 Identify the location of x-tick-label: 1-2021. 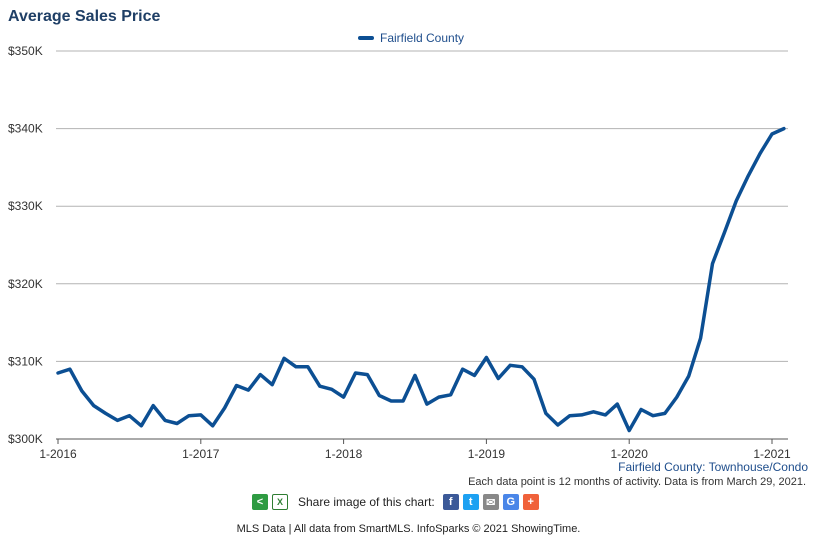
(772, 454).